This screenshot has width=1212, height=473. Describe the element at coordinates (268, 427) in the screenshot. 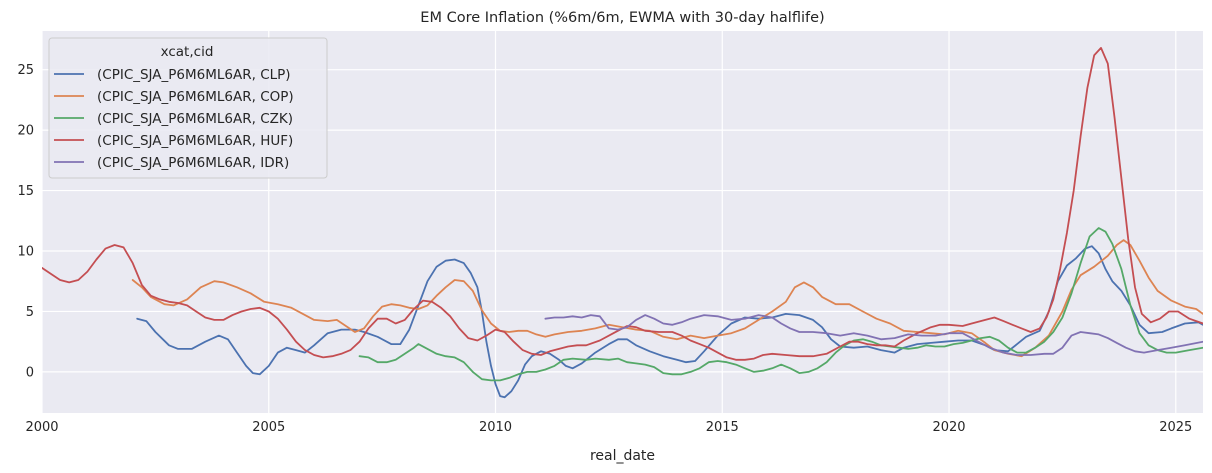

I see `x-tick-label: 2005` at that location.